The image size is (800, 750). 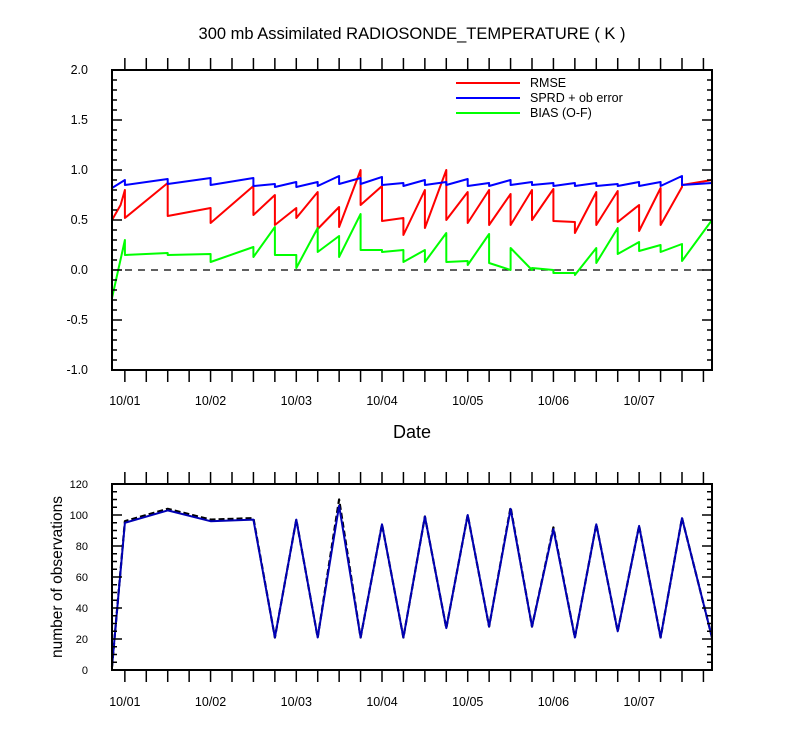 I want to click on y-tick-label: 0, so click(x=85, y=671).